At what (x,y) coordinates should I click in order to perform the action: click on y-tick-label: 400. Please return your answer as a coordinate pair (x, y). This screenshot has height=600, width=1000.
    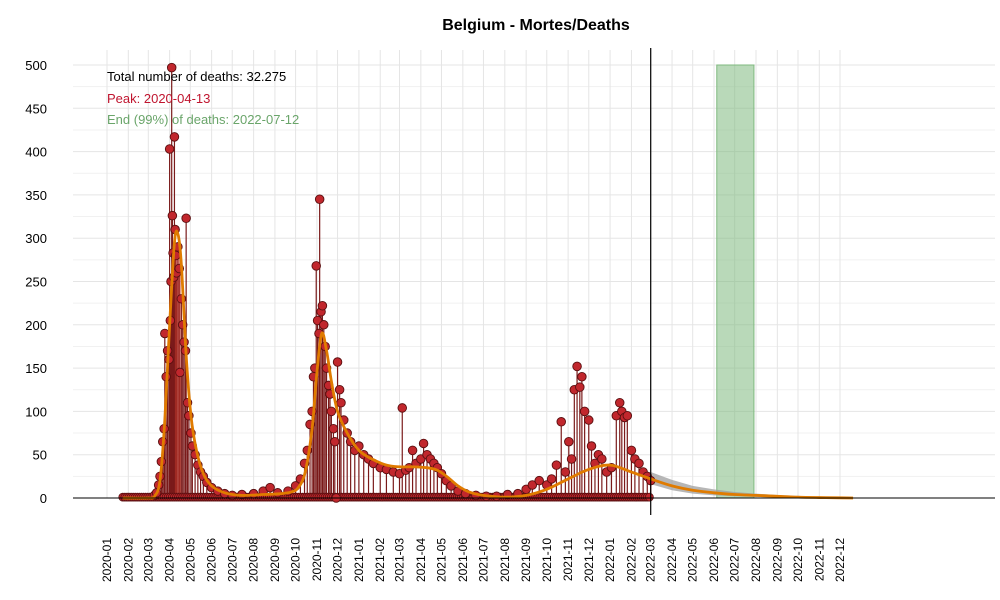
    Looking at the image, I should click on (36, 152).